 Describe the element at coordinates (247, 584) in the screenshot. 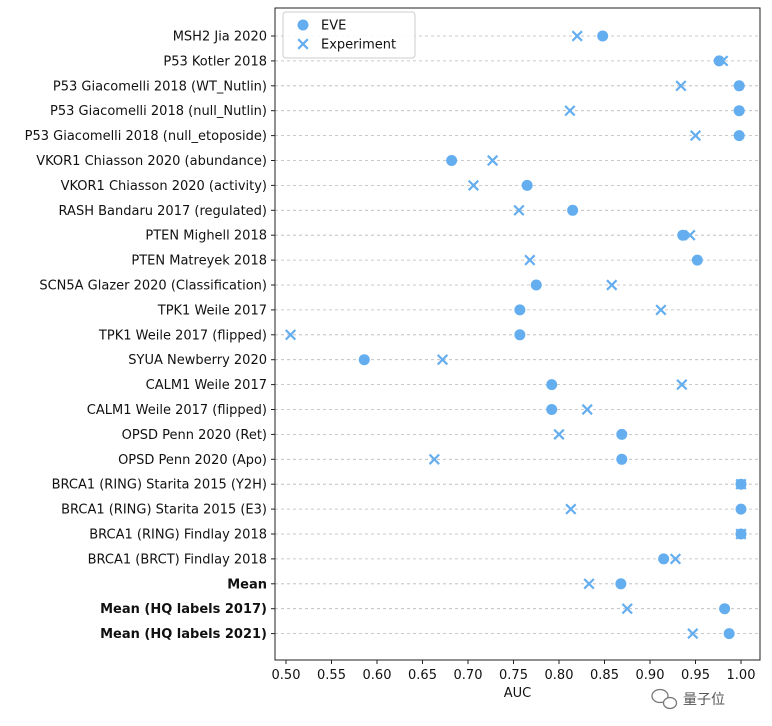

I see `category-label: Mean` at that location.